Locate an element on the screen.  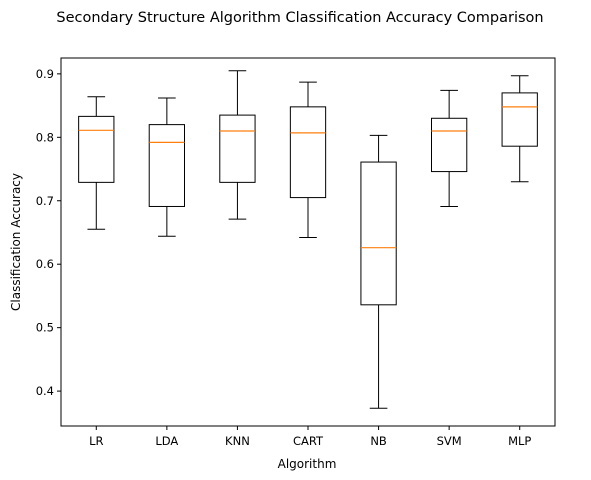
box-knn is located at coordinates (237, 145).